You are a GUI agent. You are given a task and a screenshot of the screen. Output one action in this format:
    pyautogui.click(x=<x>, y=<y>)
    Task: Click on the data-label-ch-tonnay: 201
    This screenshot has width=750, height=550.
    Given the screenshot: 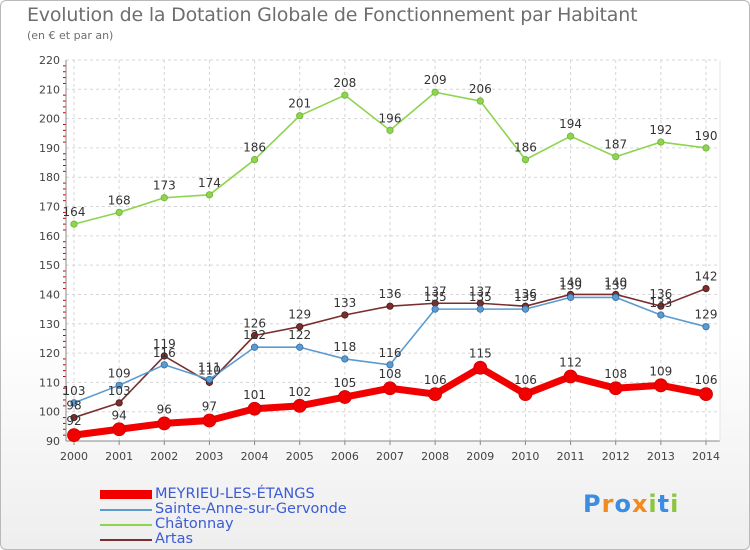 What is the action you would take?
    pyautogui.click(x=299, y=104)
    